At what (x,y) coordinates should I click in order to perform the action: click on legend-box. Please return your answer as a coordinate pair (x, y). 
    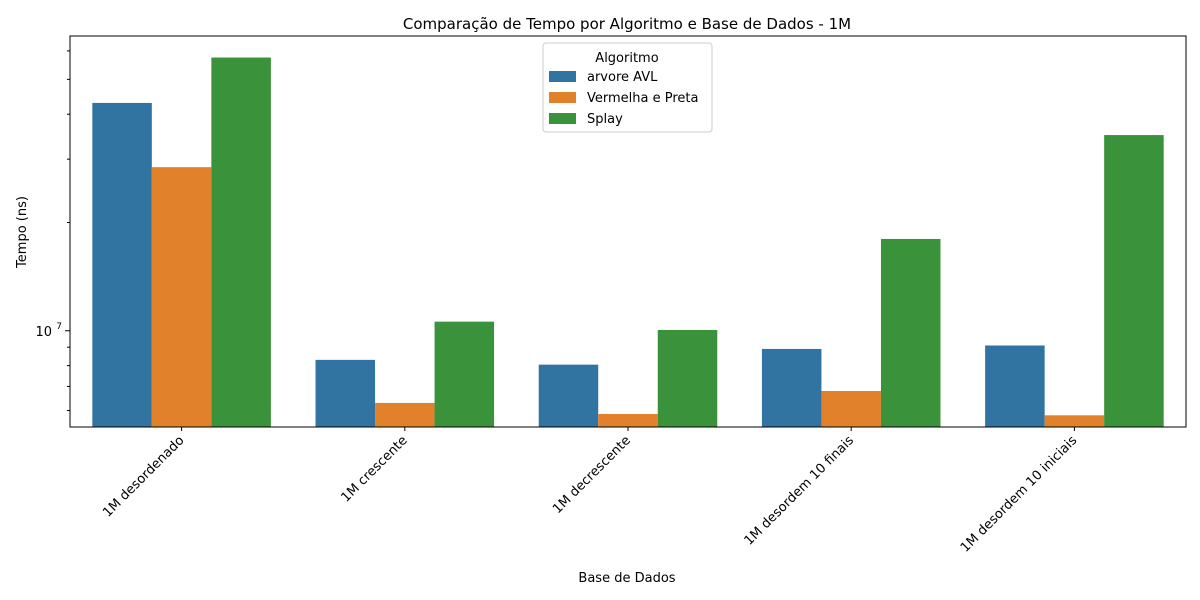
    Looking at the image, I should click on (627, 87).